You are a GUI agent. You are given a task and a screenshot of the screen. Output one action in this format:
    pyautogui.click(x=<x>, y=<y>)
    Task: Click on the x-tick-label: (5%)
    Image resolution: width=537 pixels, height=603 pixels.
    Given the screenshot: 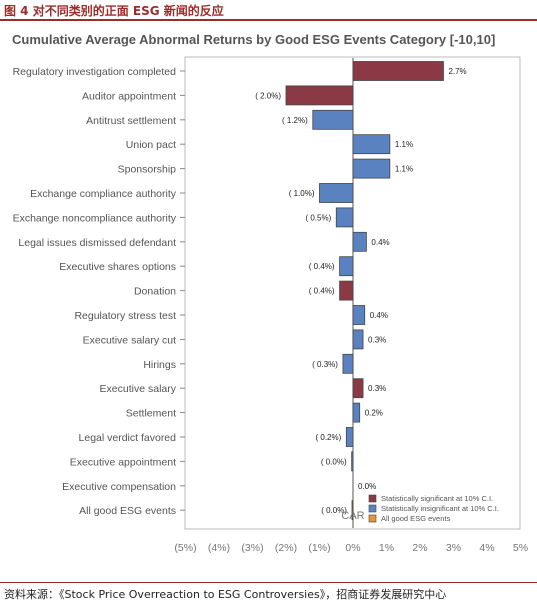 What is the action you would take?
    pyautogui.click(x=185, y=548)
    